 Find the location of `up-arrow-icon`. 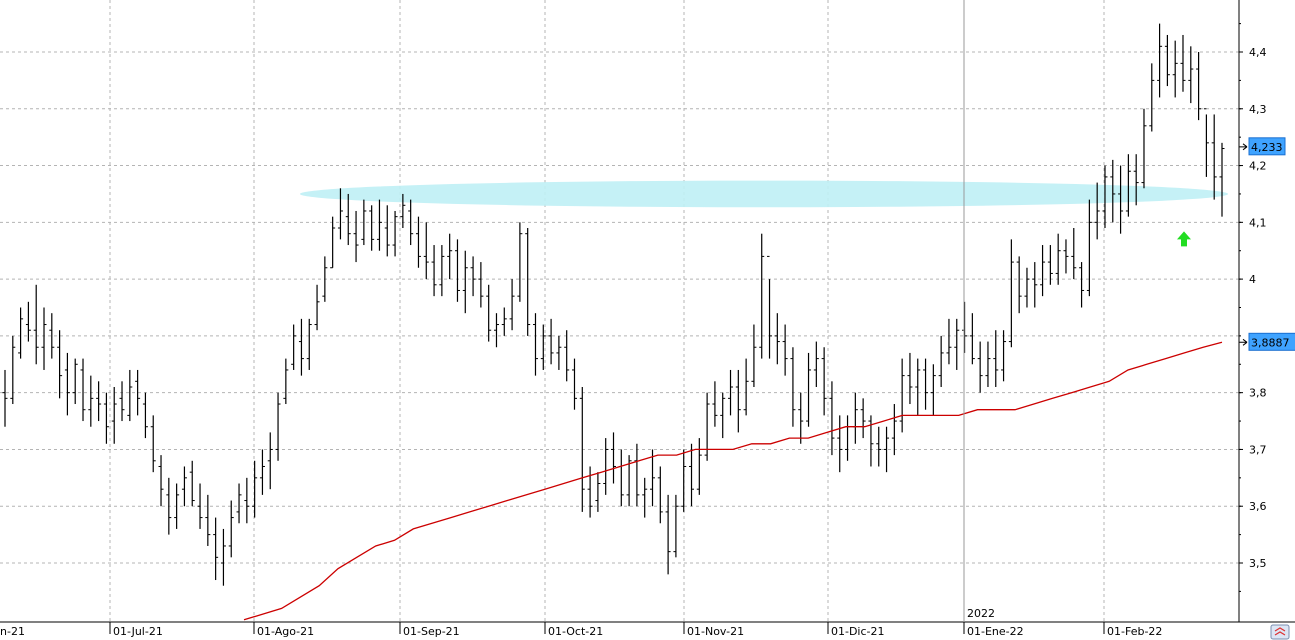

up-arrow-icon is located at coordinates (1184, 239).